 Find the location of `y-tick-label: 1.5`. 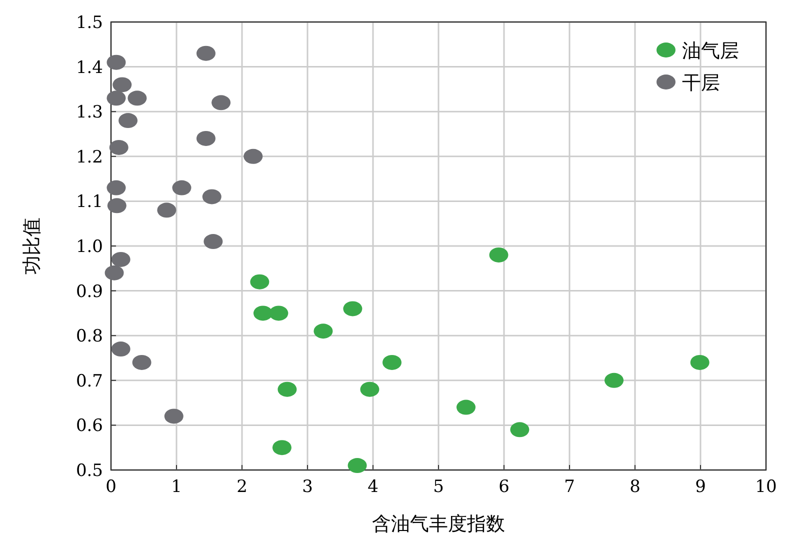

y-tick-label: 1.5 is located at coordinates (89, 23).